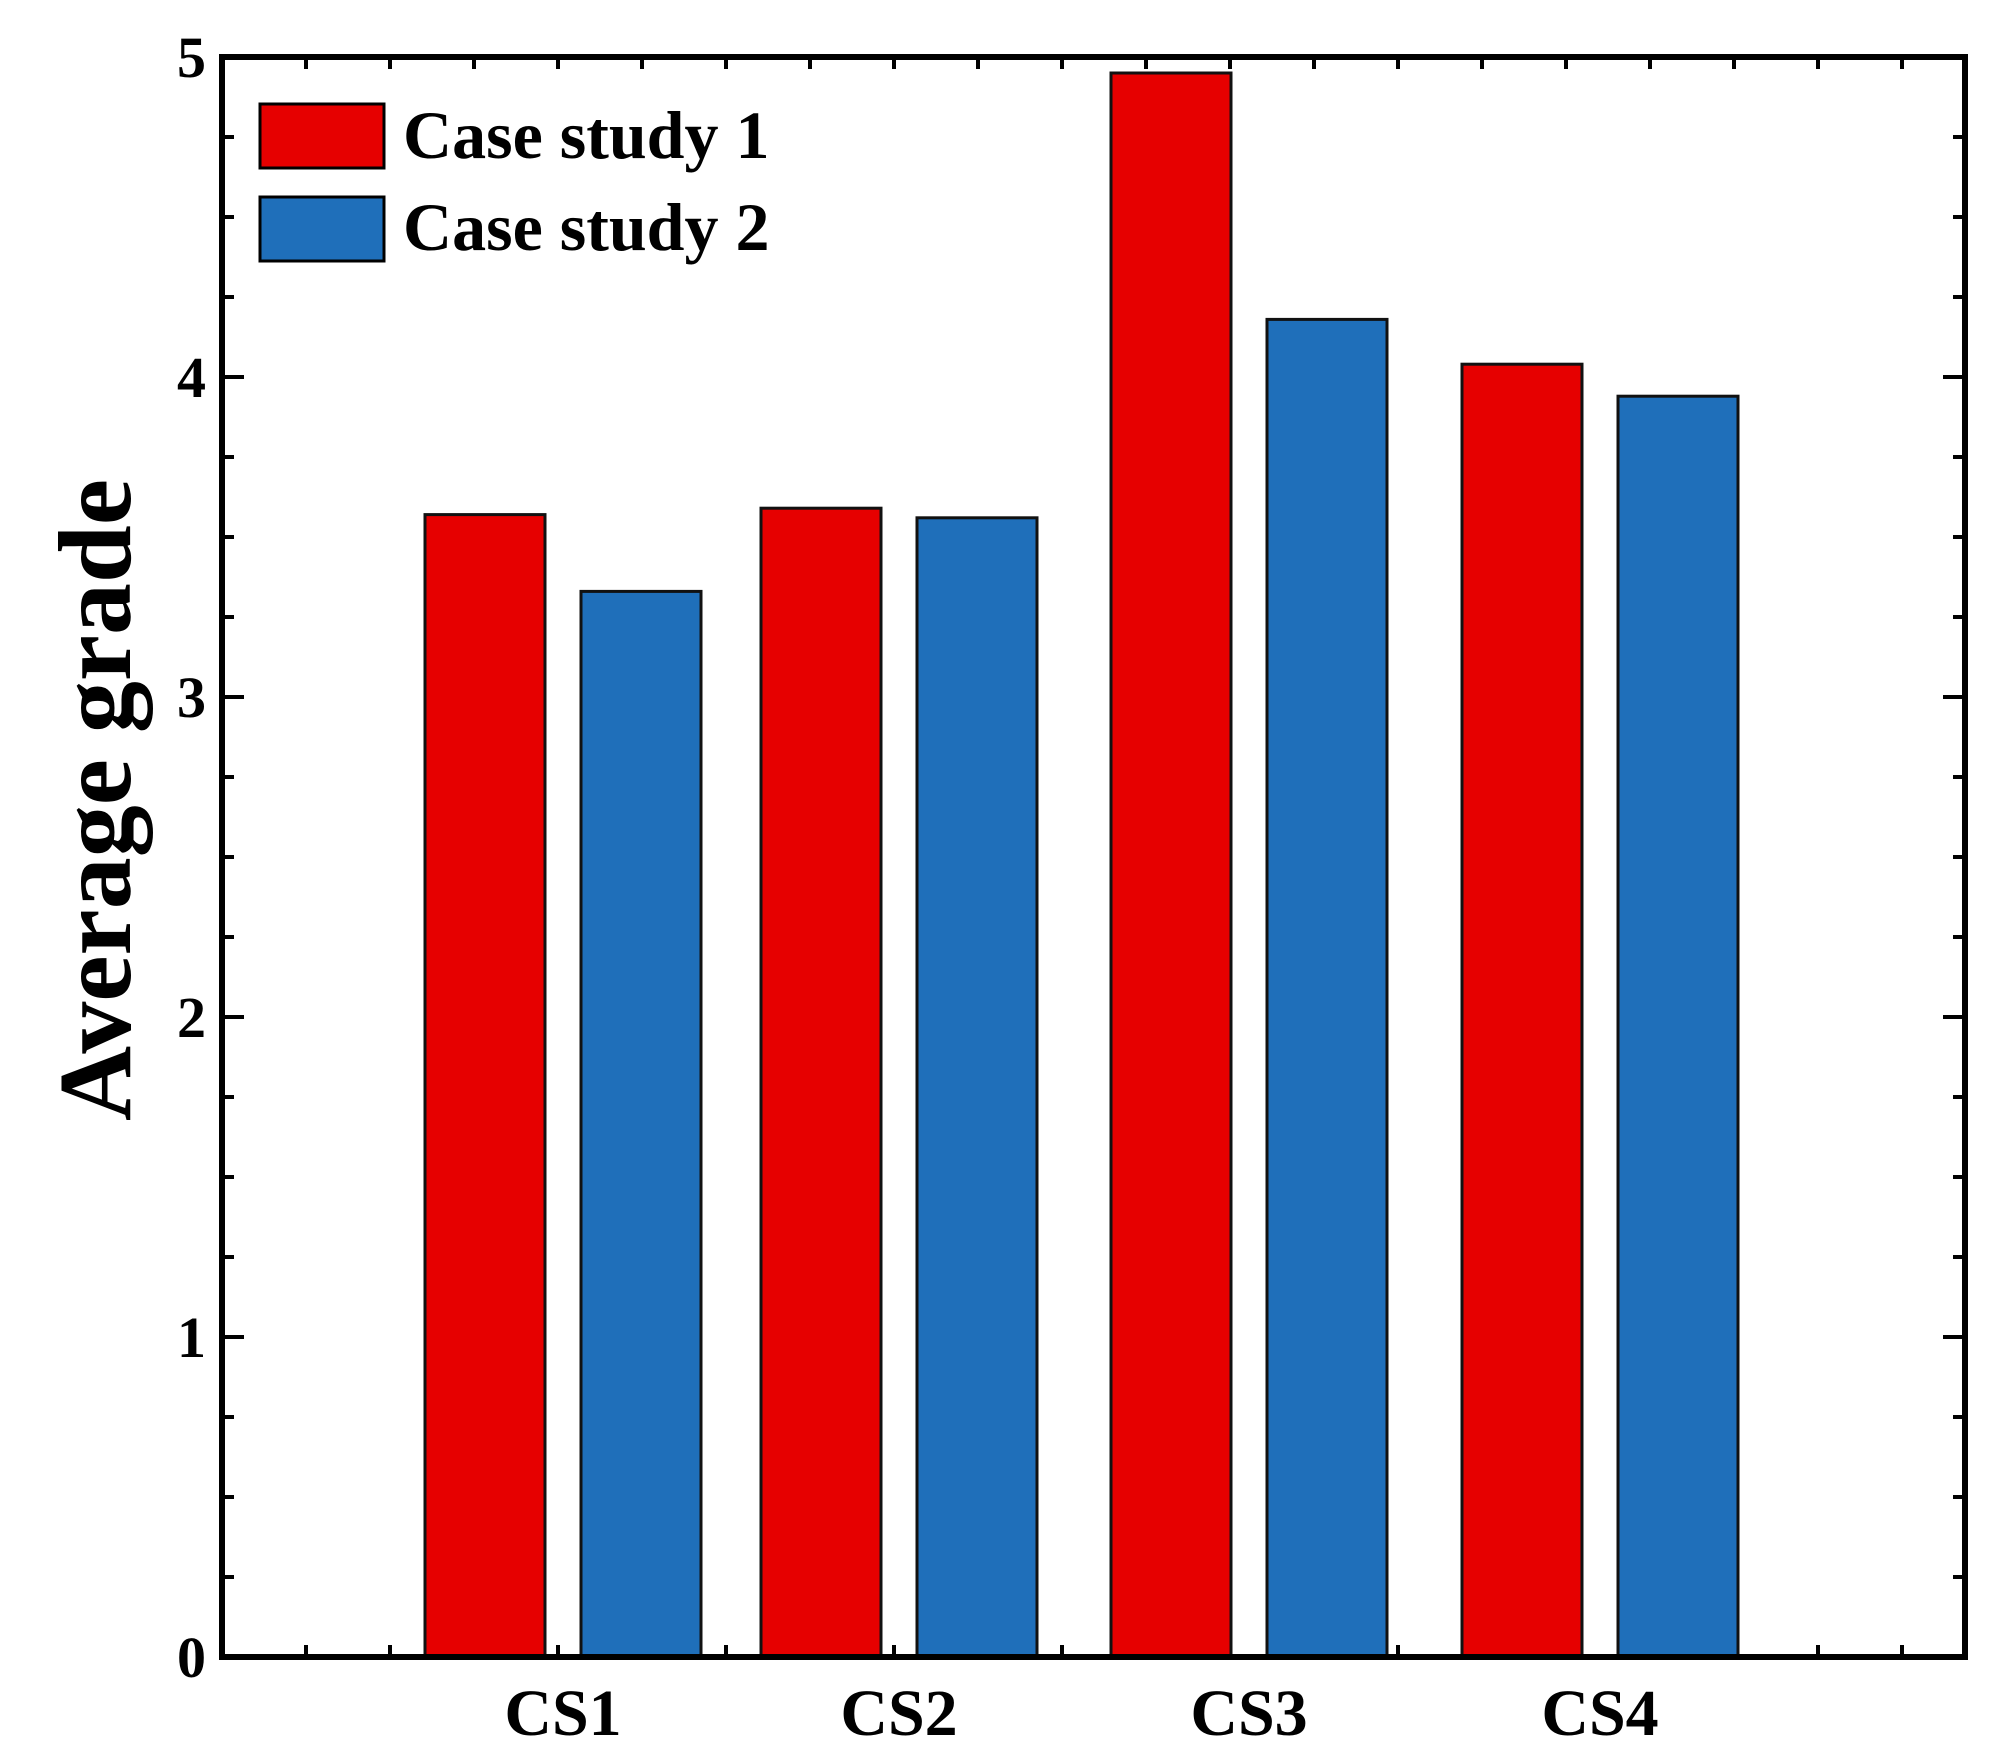  Describe the element at coordinates (191, 57) in the screenshot. I see `y-tick-label: 5` at that location.